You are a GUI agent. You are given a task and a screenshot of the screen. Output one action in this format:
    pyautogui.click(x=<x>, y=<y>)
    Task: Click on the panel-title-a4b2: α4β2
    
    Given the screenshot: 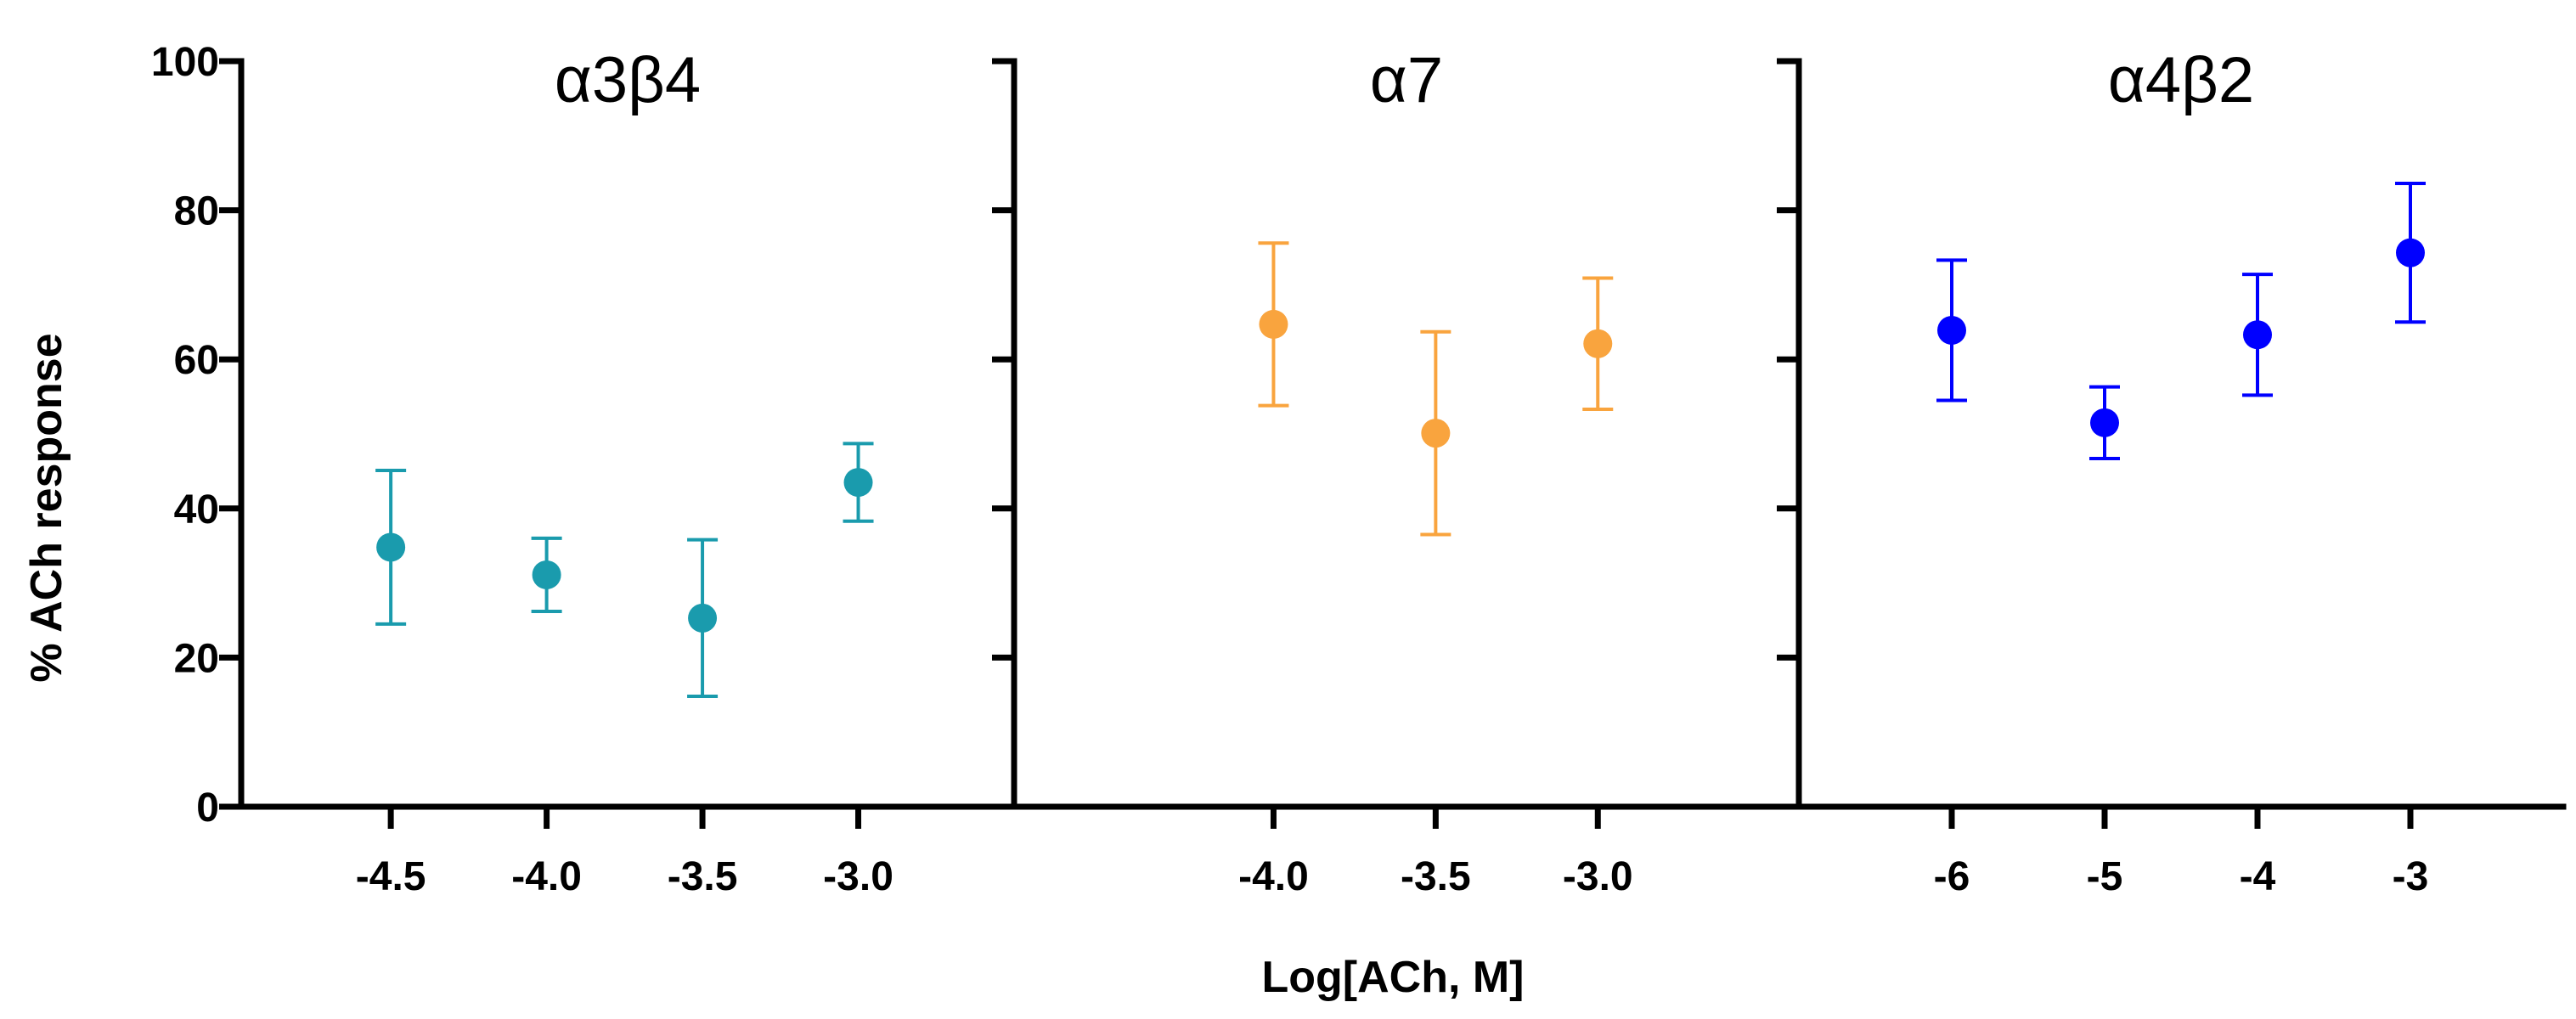 What is the action you would take?
    pyautogui.click(x=2181, y=80)
    